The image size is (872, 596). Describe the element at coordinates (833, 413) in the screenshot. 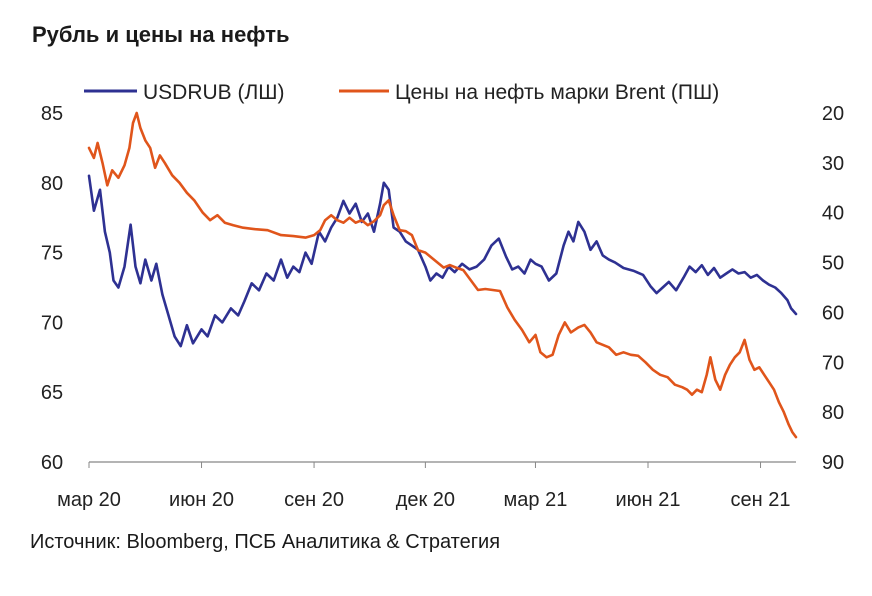

I see `y-right-tick-label: 80` at that location.